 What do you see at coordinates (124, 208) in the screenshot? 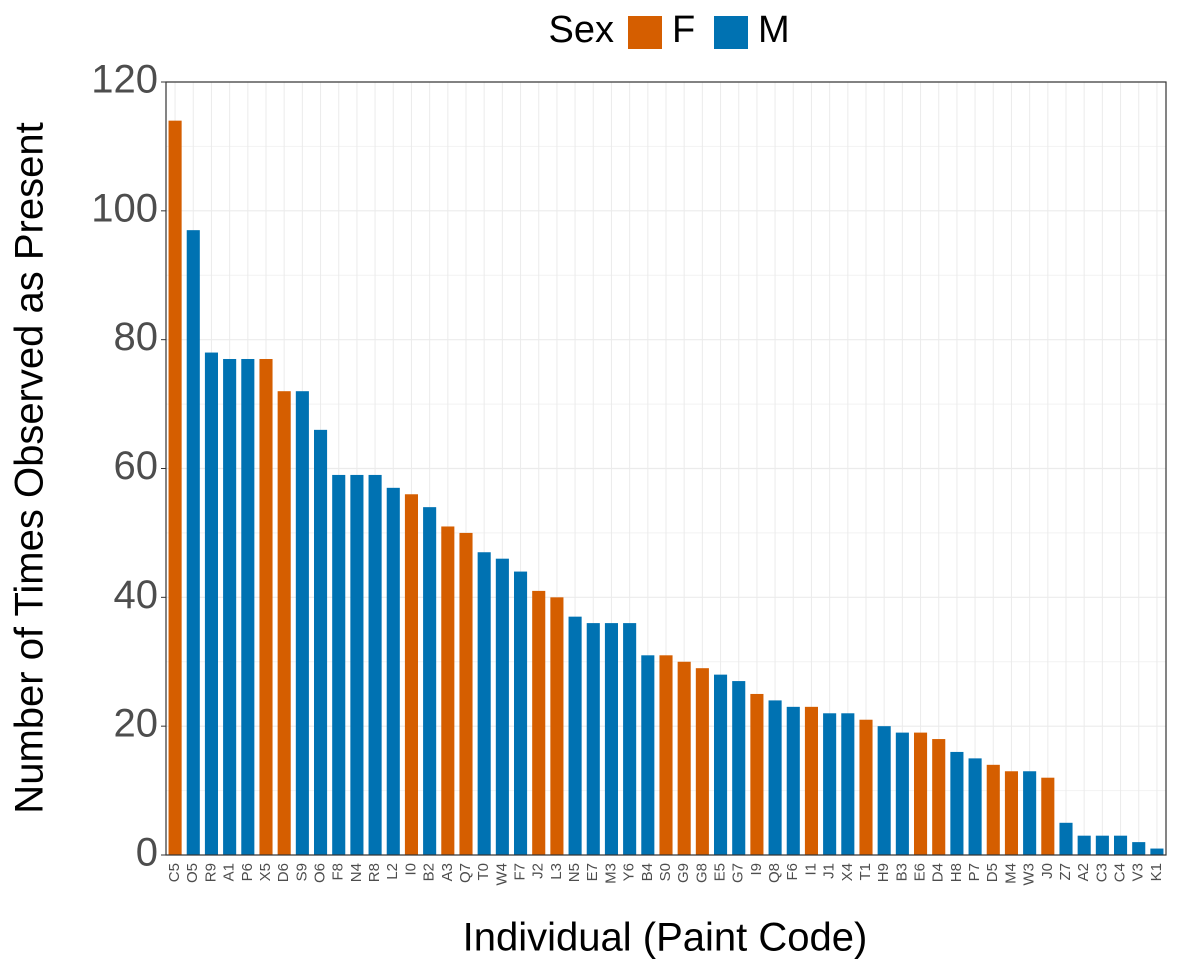
I see `y-tick-label: 100` at bounding box center [124, 208].